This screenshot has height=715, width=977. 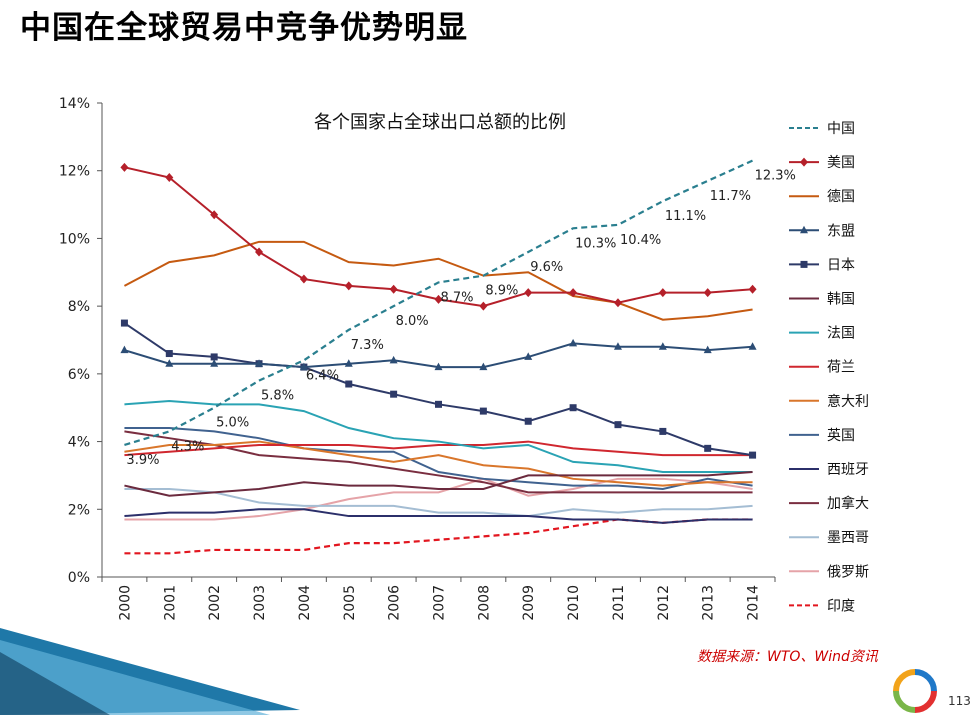 What do you see at coordinates (822, 368) in the screenshot?
I see `legend-item: 荷兰` at bounding box center [822, 368].